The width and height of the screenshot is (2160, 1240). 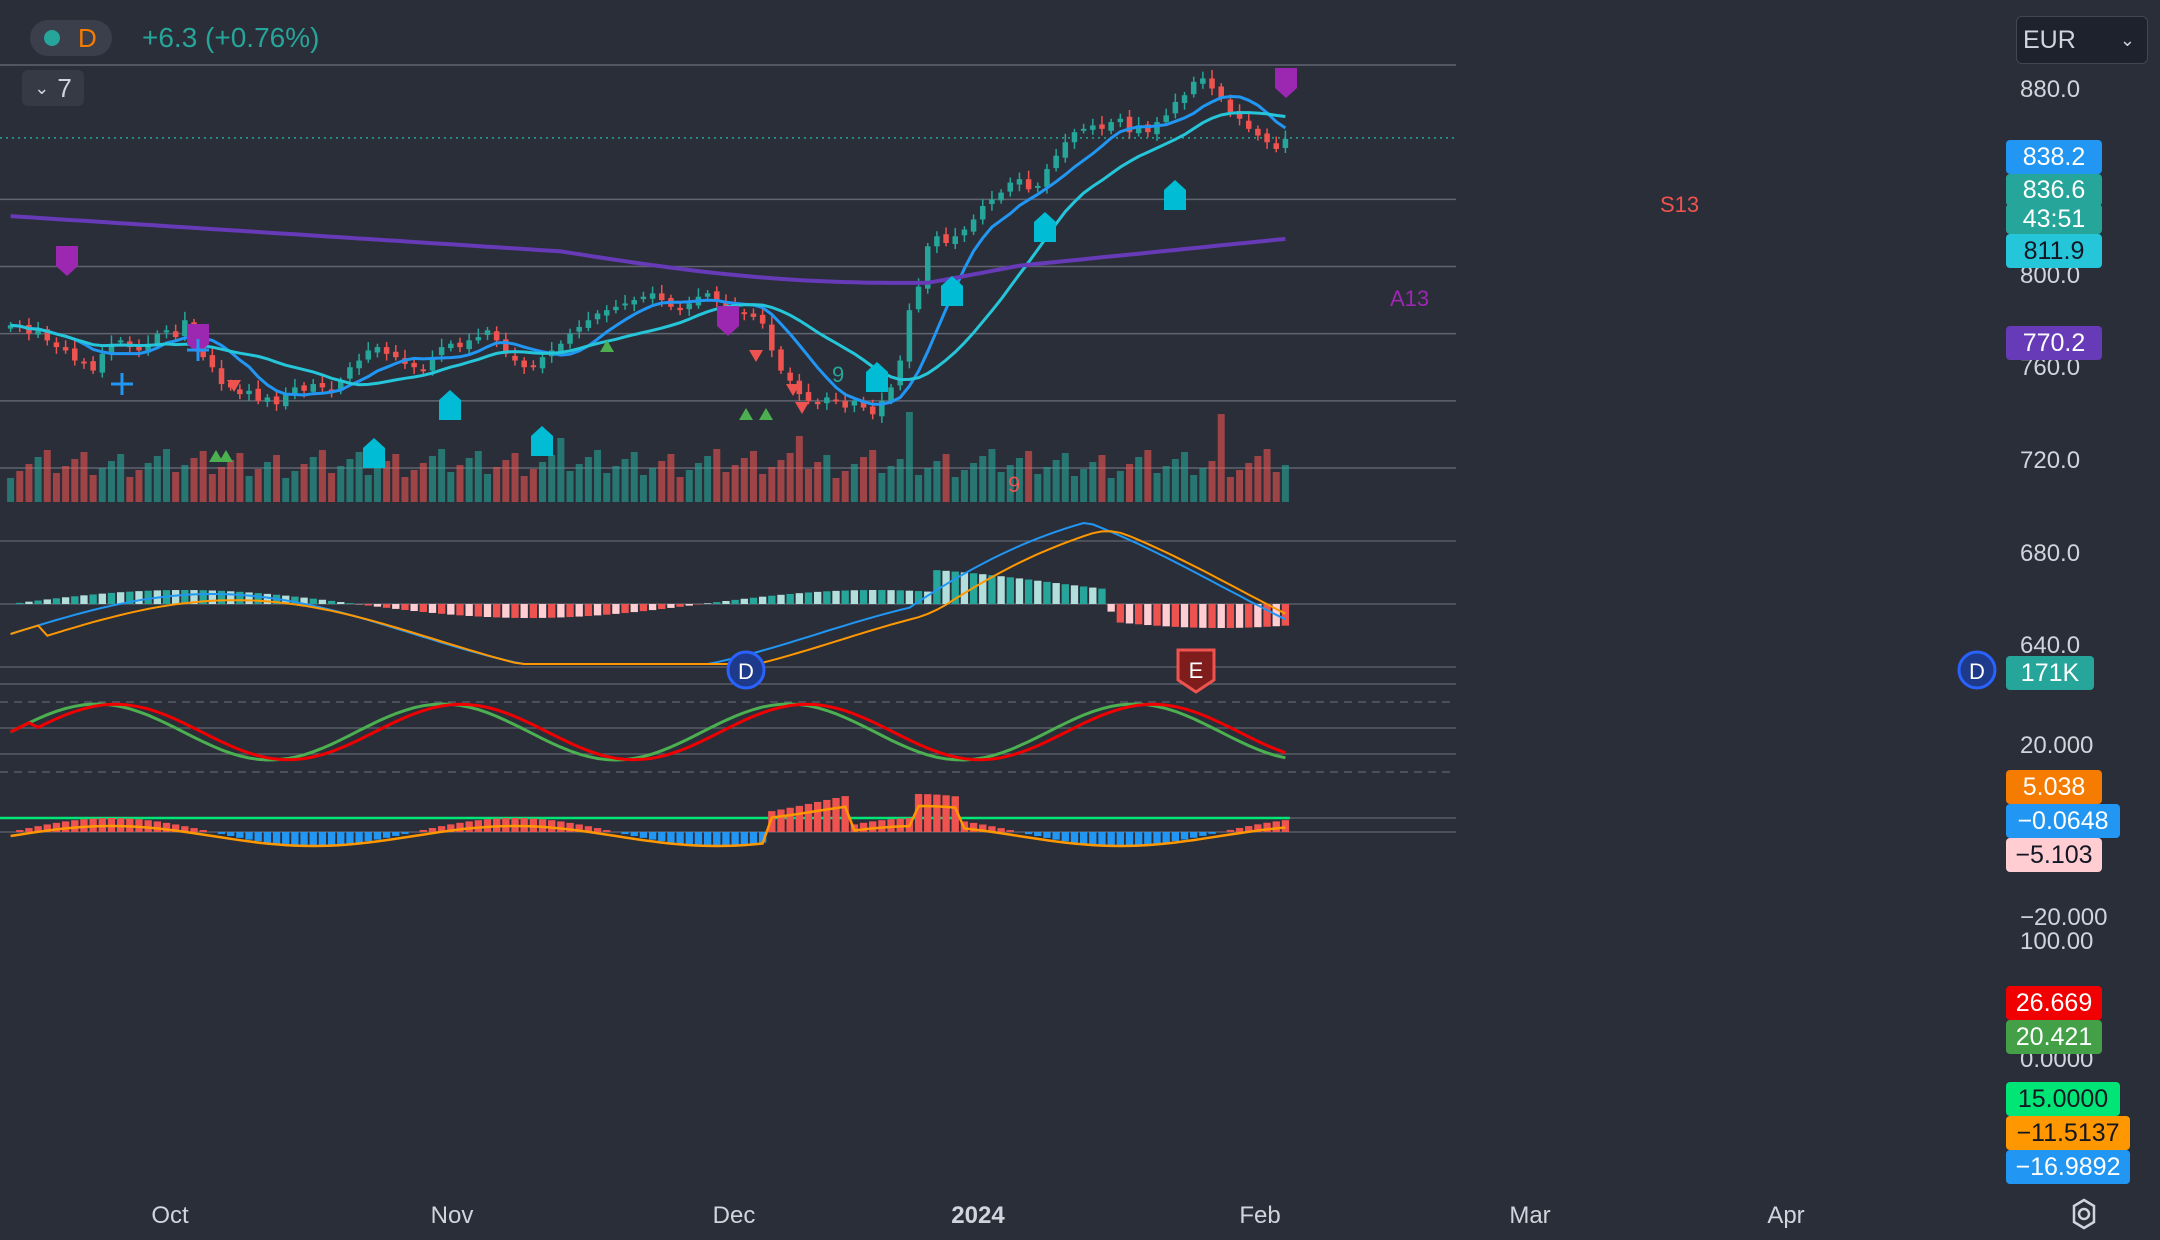 What do you see at coordinates (2082, 40) in the screenshot?
I see `currency-select: EUR ⌄` at bounding box center [2082, 40].